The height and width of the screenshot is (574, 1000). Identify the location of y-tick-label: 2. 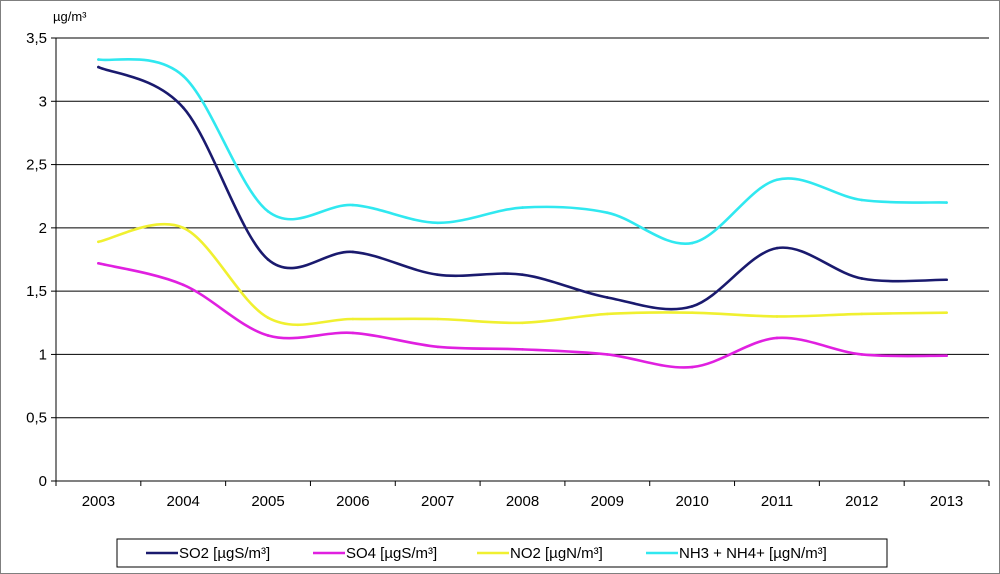
(43, 228).